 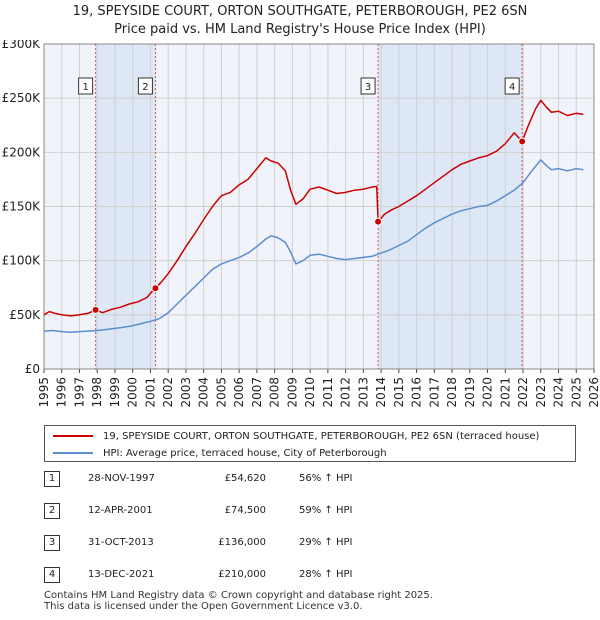 I want to click on sale-number-badge: 2, so click(x=52, y=511).